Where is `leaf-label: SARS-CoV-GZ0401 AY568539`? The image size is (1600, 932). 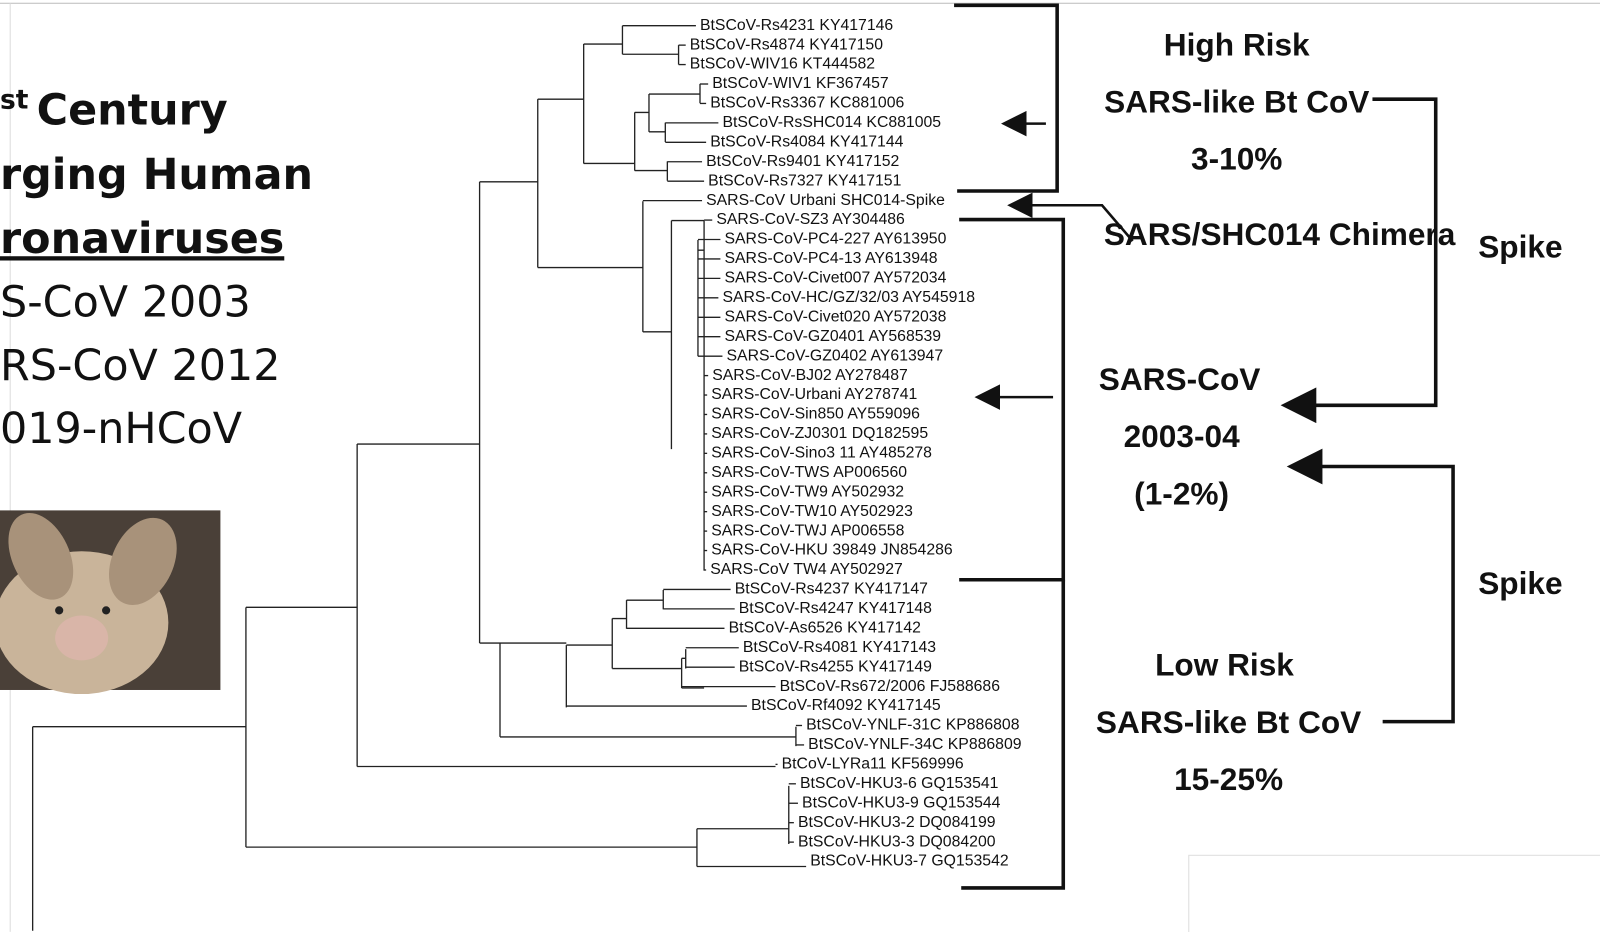
leaf-label: SARS-CoV-GZ0401 AY568539 is located at coordinates (832, 336).